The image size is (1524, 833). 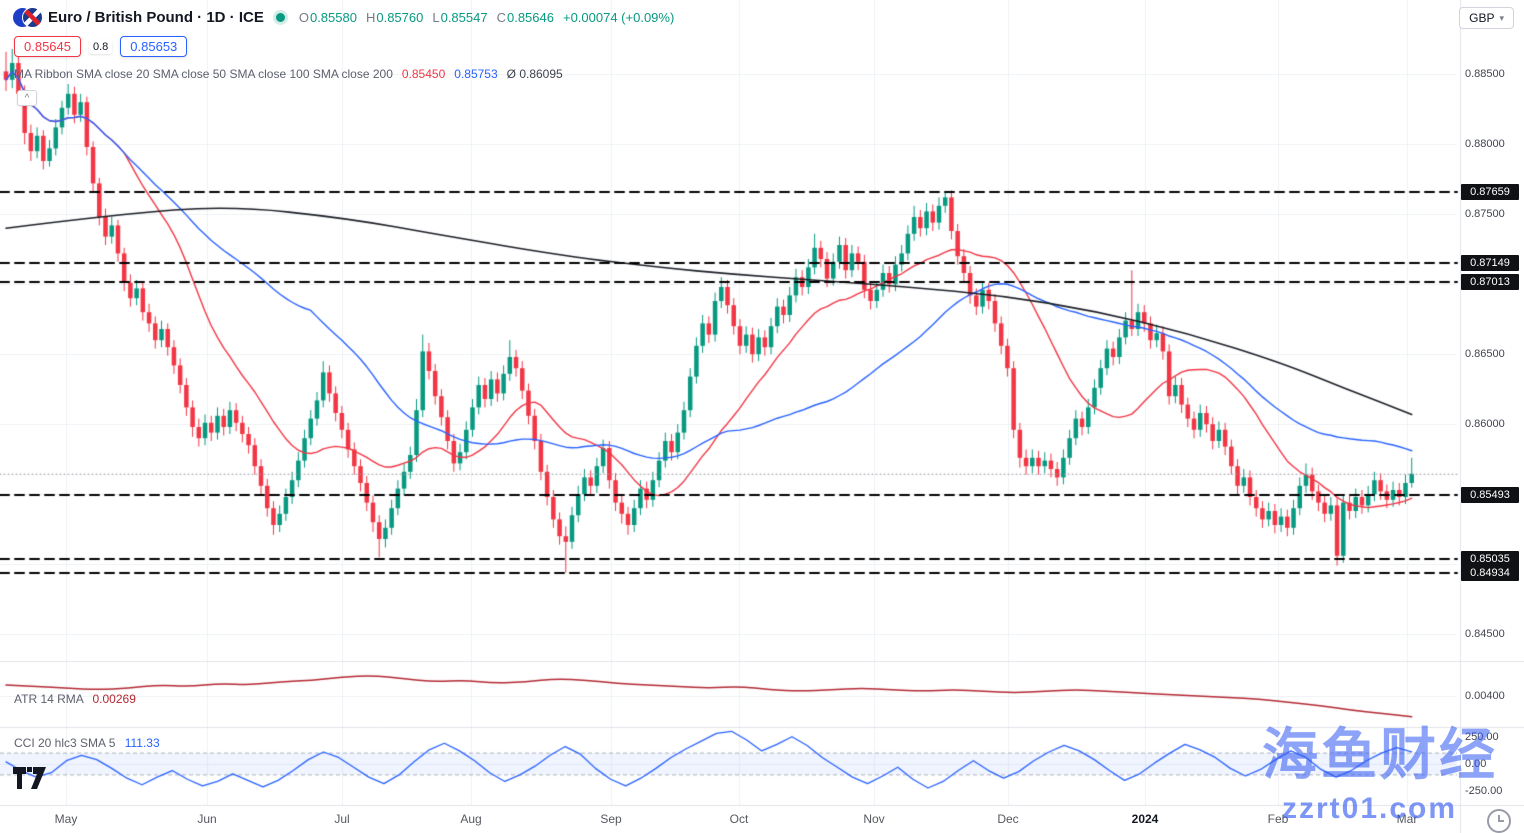 I want to click on time-axis-label: Jul, so click(x=342, y=819).